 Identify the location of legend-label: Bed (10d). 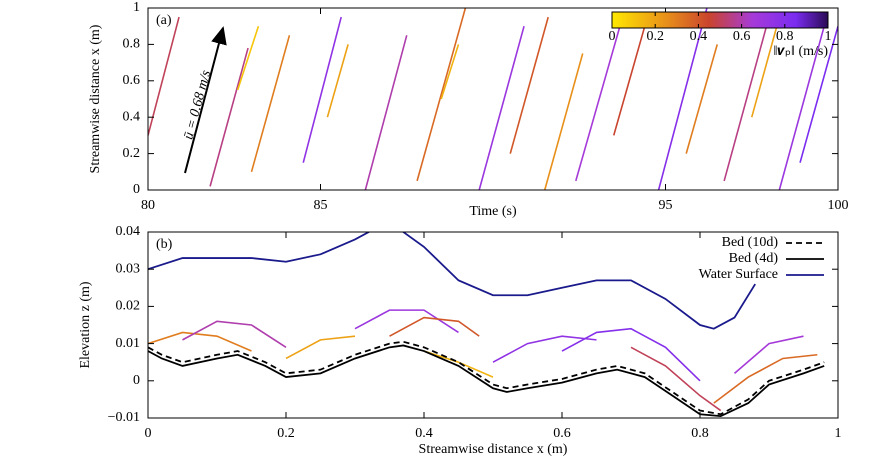
(750, 242).